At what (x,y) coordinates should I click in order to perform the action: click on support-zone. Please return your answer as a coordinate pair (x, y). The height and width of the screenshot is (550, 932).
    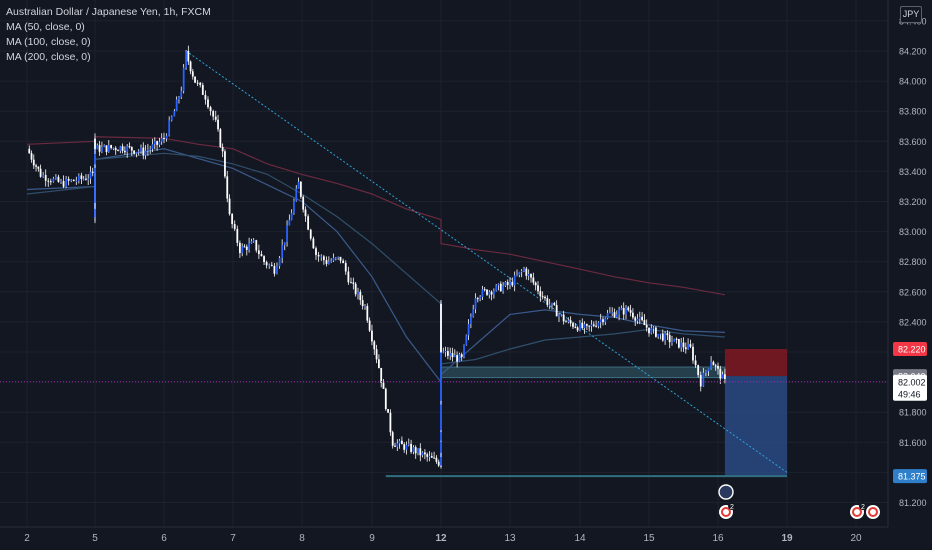
    Looking at the image, I should click on (583, 372).